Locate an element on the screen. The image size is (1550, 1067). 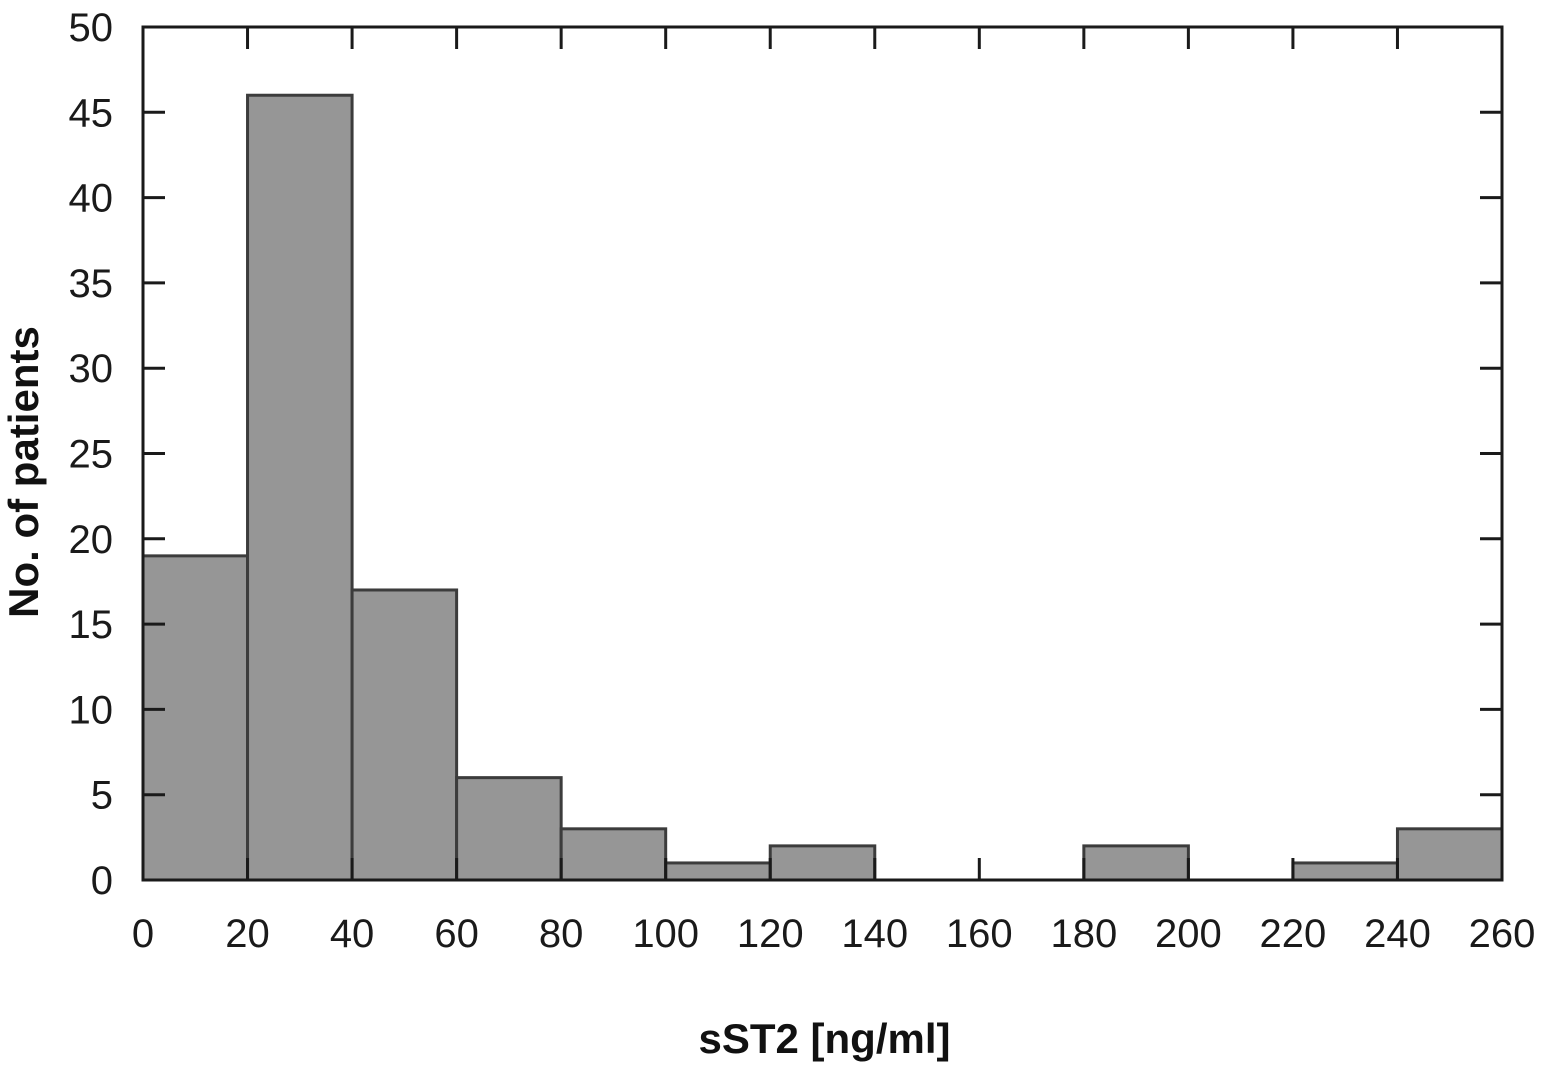
x-tick-label: 120 is located at coordinates (770, 934).